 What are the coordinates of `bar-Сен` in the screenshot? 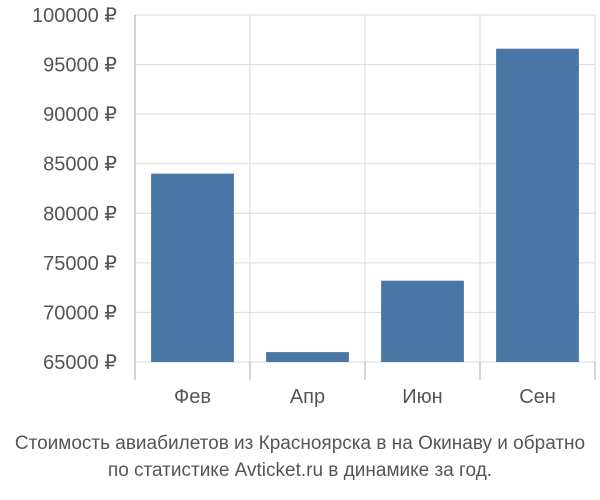 It's located at (537, 205).